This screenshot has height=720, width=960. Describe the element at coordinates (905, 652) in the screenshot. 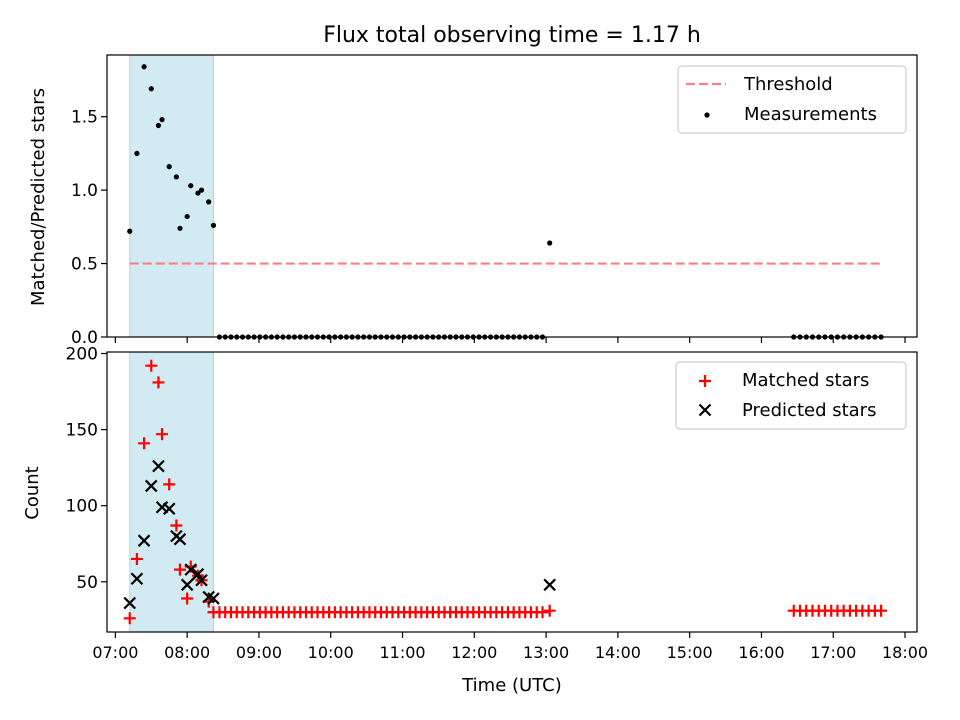

I see `x-tick-label: 18:00` at that location.